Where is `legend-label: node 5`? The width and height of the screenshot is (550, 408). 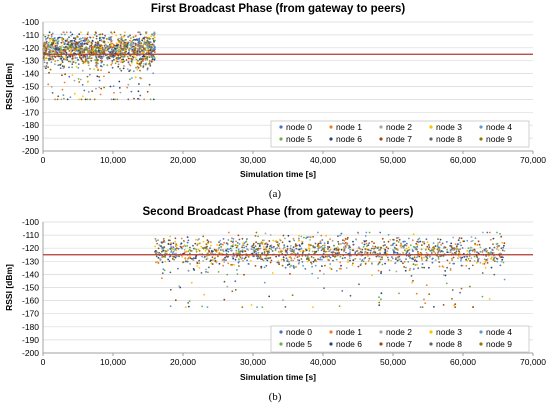
legend-label: node 5 is located at coordinates (299, 344).